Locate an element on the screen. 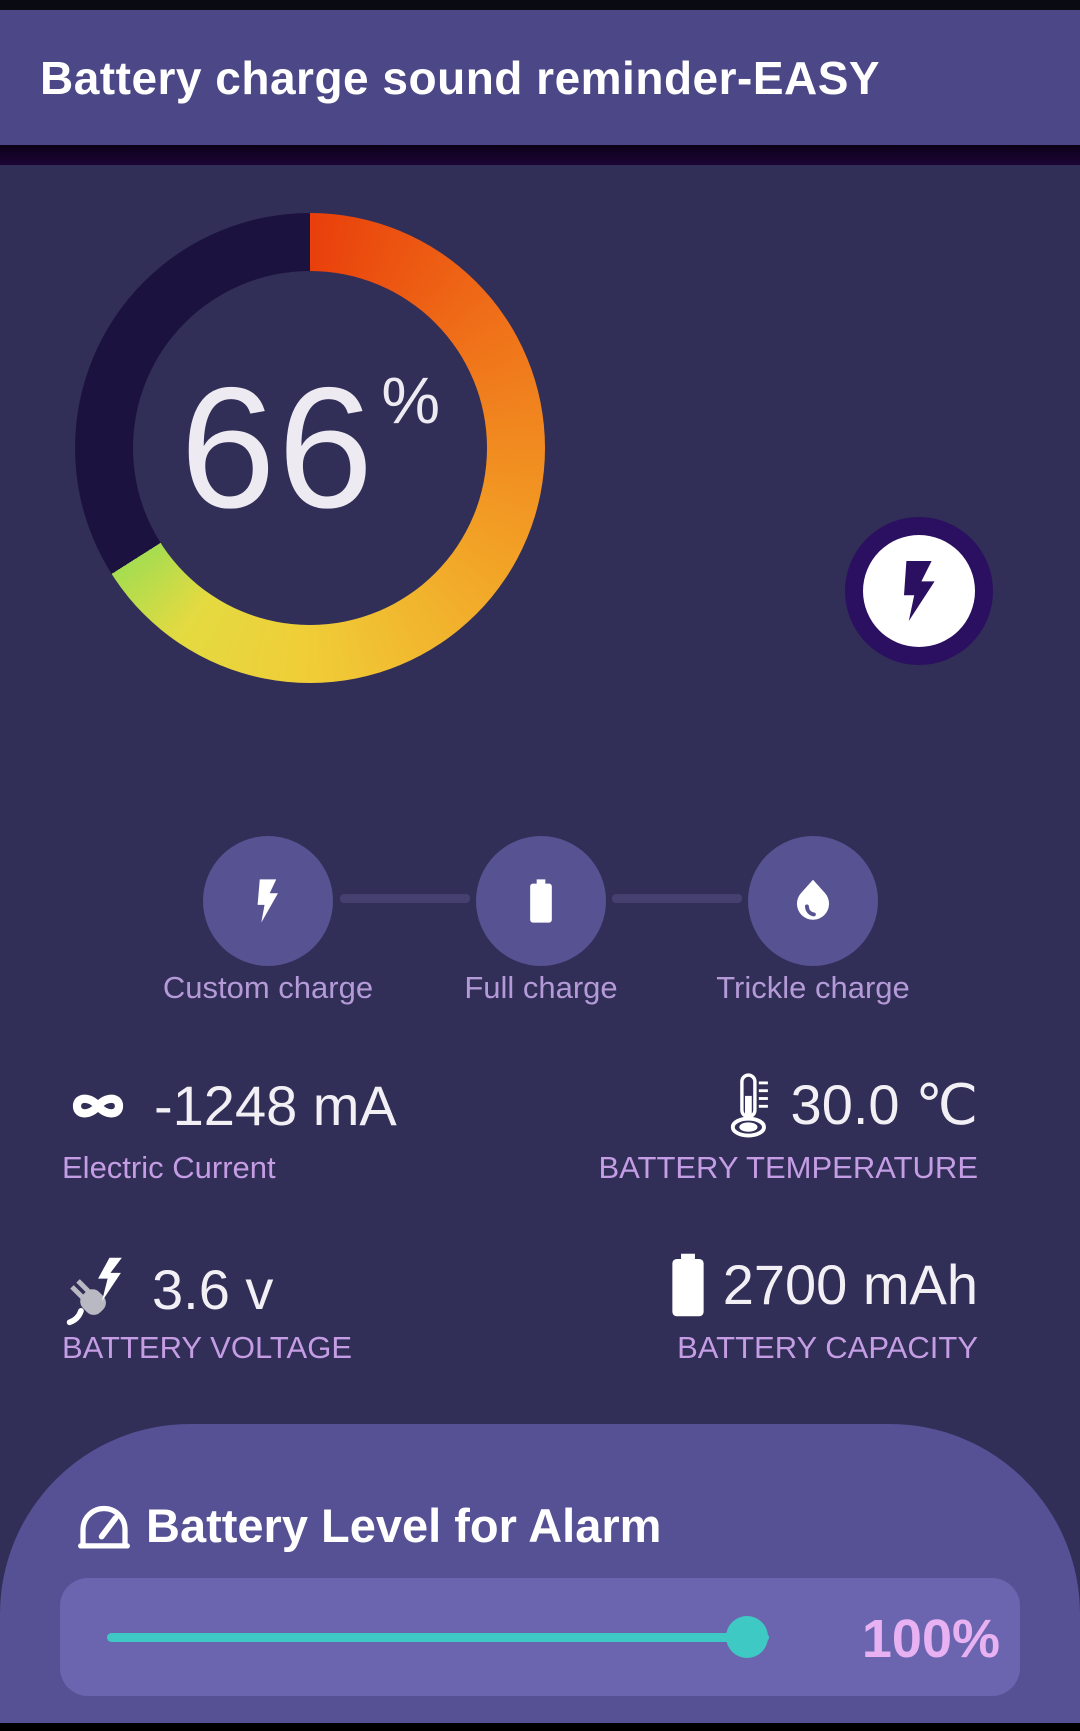 The image size is (1080, 1731). mode-button-full-charge is located at coordinates (541, 901).